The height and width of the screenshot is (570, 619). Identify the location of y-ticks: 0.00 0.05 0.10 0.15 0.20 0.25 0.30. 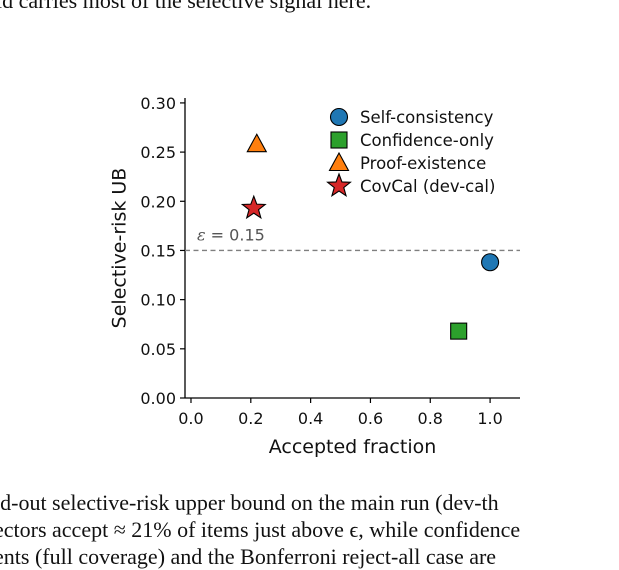
(162, 251).